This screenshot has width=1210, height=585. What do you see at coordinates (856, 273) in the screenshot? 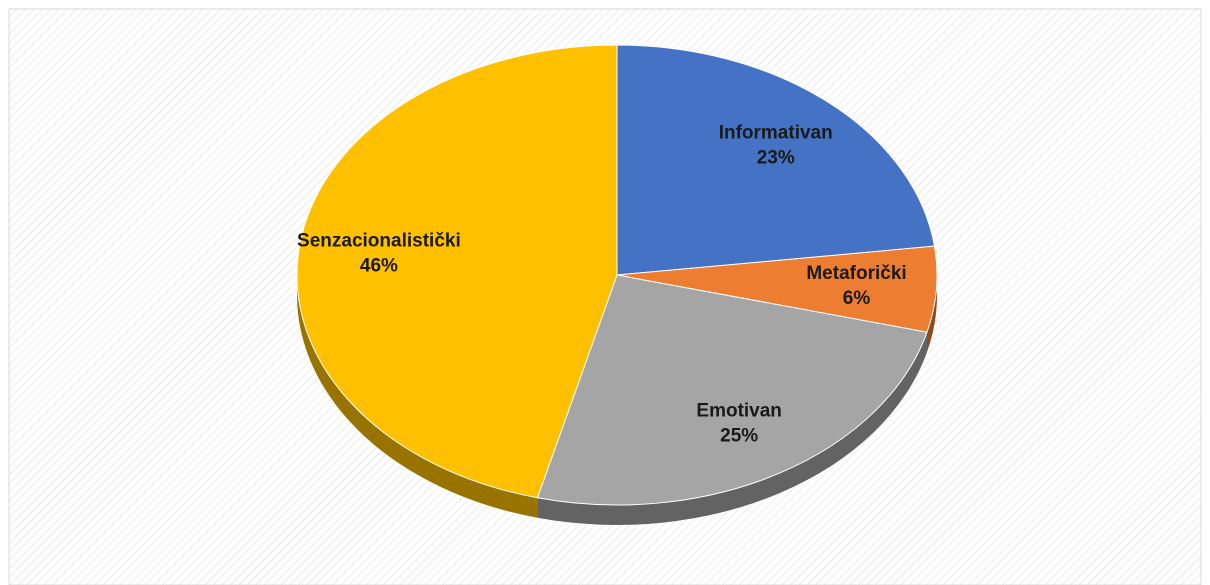
I see `slice-label: Metaforički` at bounding box center [856, 273].